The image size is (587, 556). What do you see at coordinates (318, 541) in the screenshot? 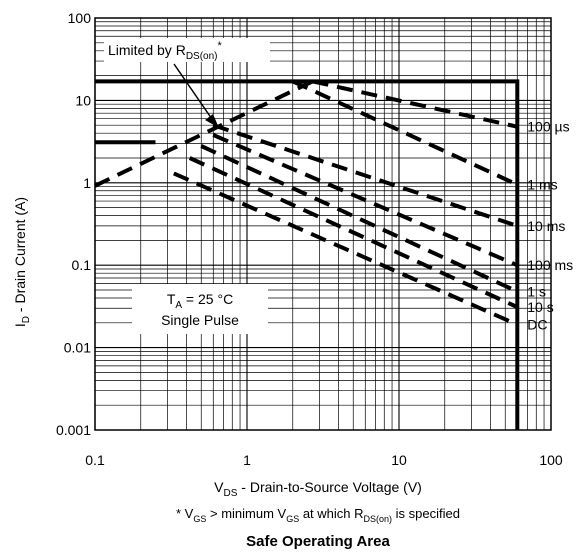
I see `chart-title: Safe Operating Area` at bounding box center [318, 541].